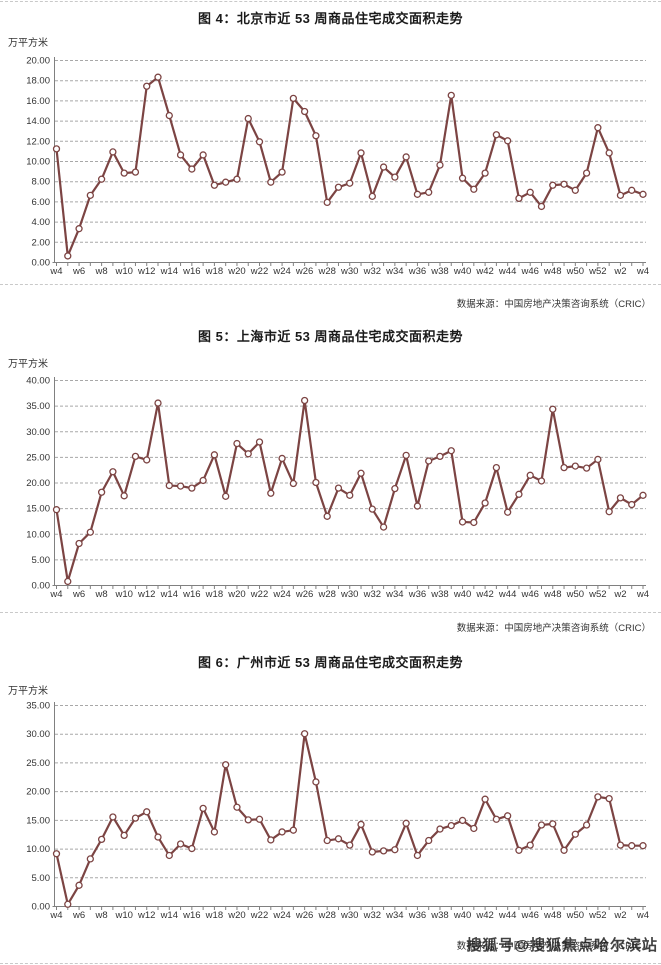  Describe the element at coordinates (462, 915) in the screenshot. I see `svg-text: w40` at that location.